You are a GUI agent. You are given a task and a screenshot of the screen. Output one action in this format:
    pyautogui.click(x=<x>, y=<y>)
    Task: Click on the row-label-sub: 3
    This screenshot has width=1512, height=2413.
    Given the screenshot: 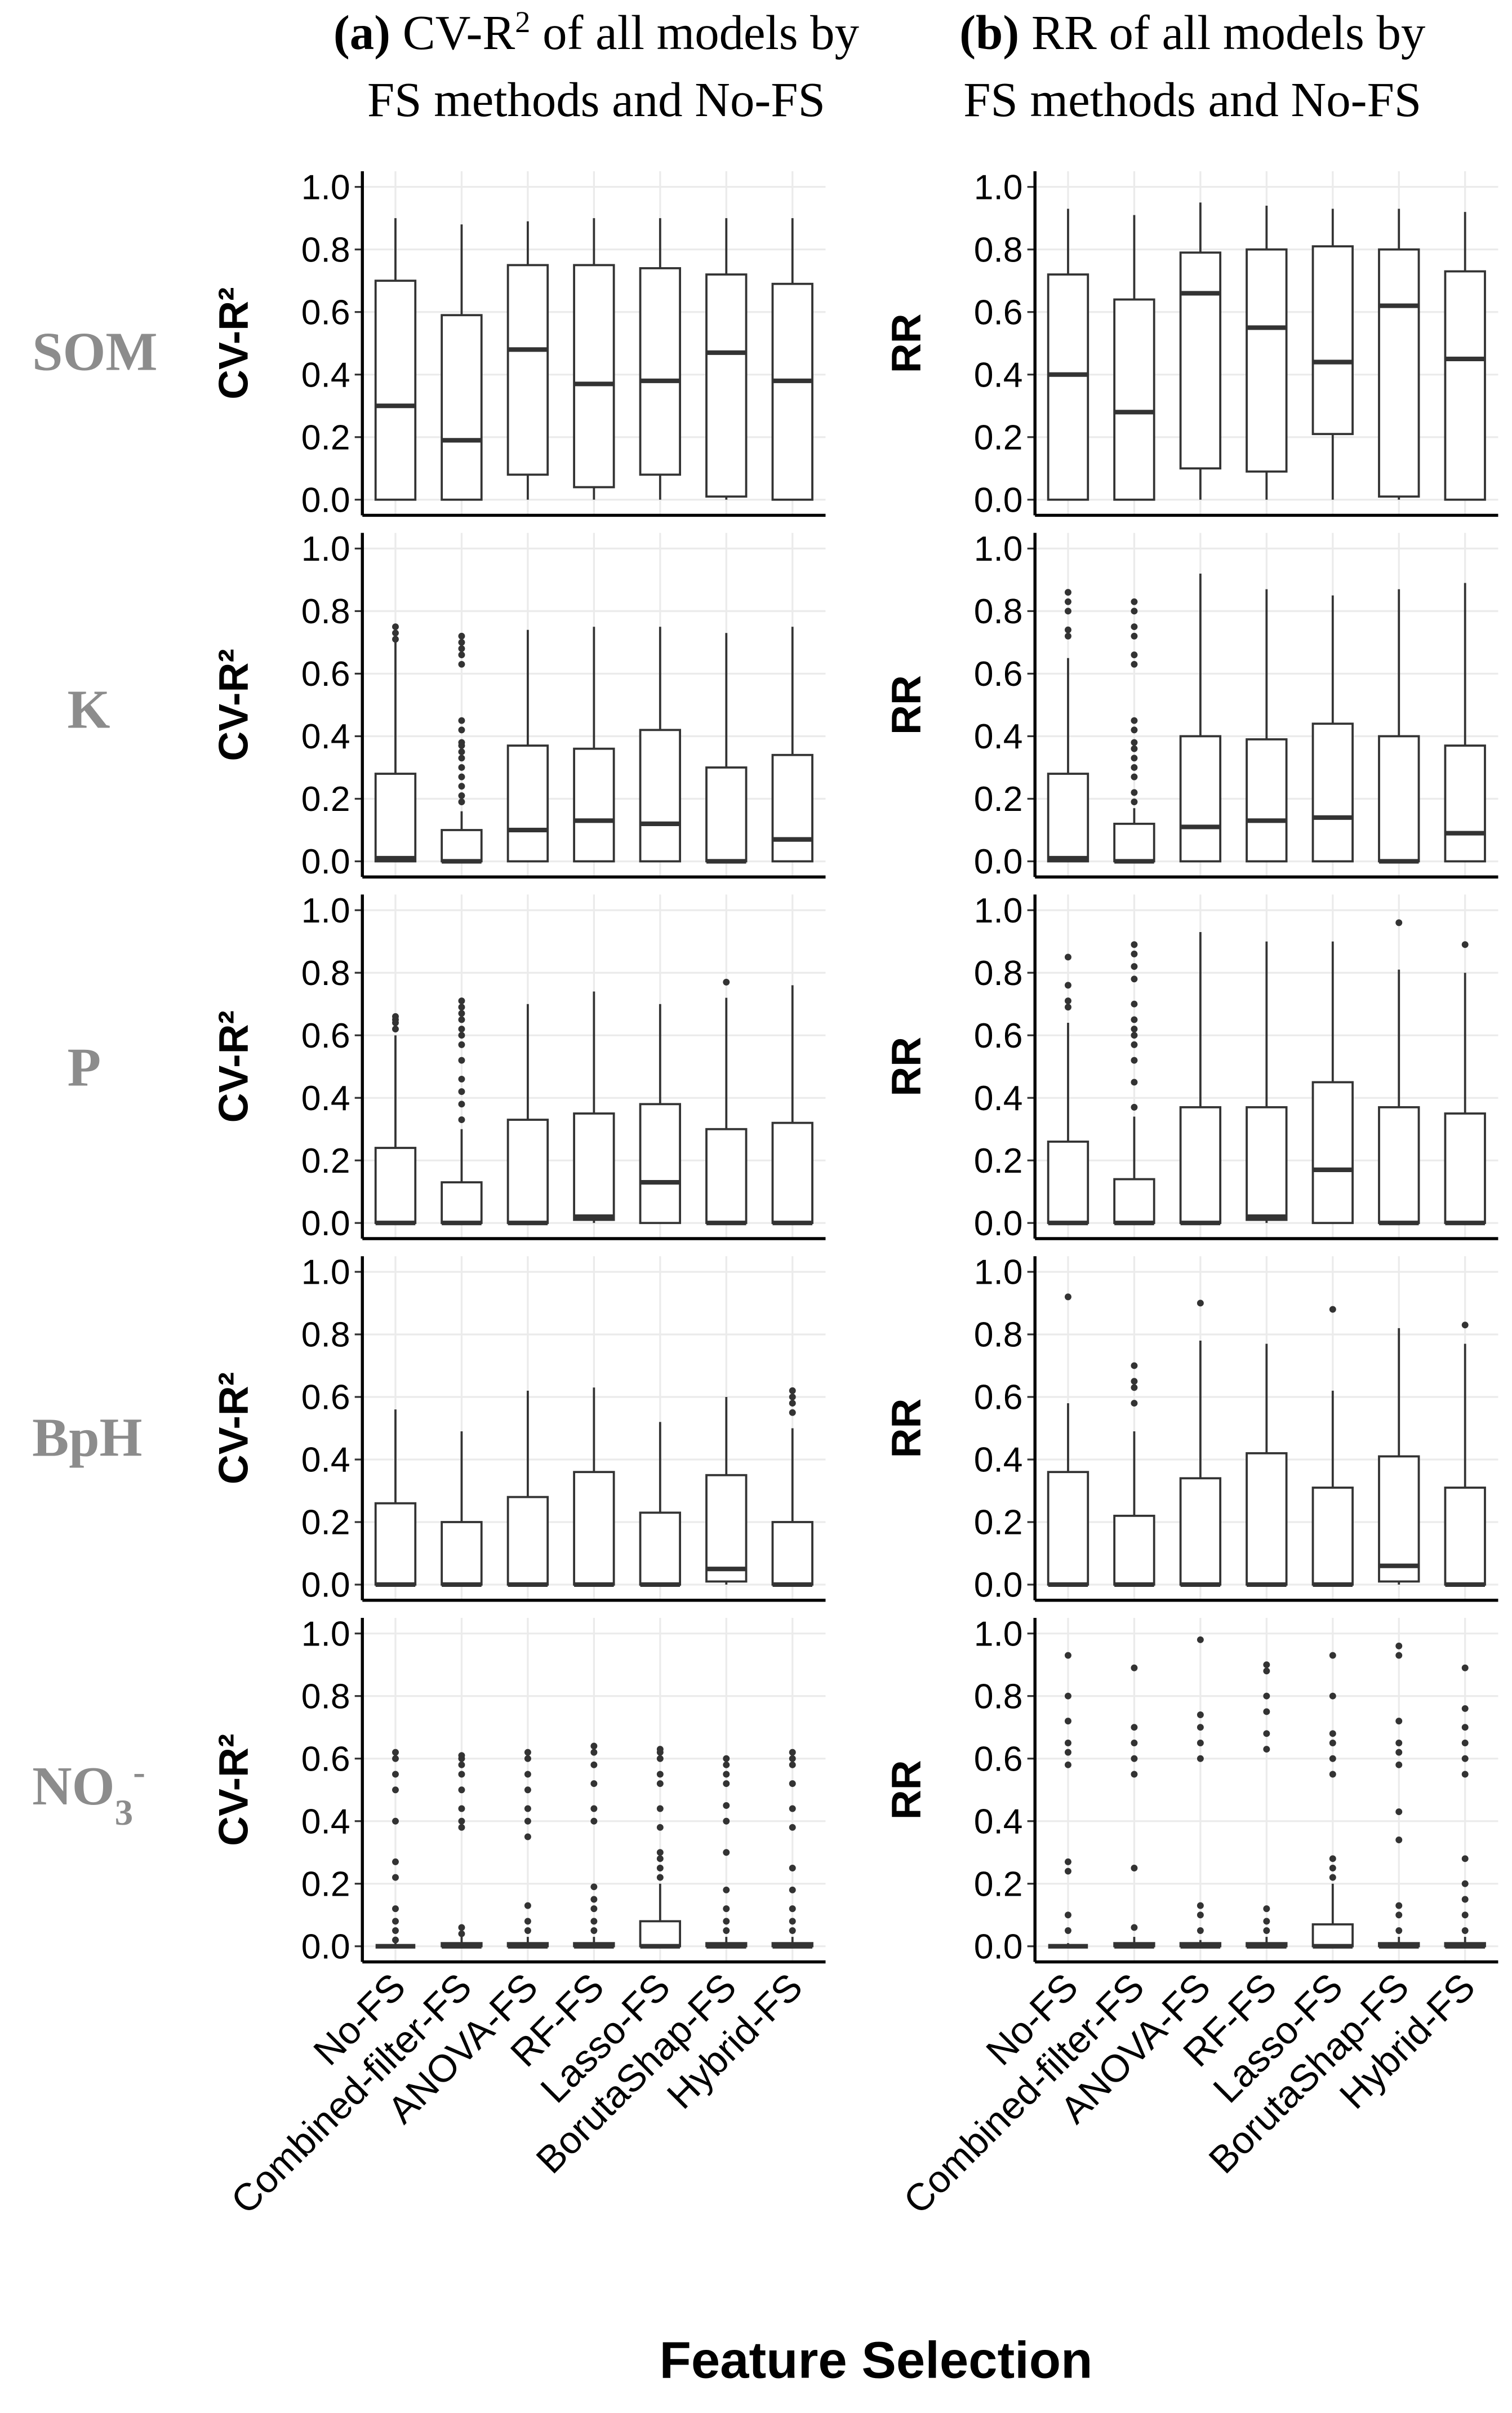 What is the action you would take?
    pyautogui.click(x=124, y=1813)
    